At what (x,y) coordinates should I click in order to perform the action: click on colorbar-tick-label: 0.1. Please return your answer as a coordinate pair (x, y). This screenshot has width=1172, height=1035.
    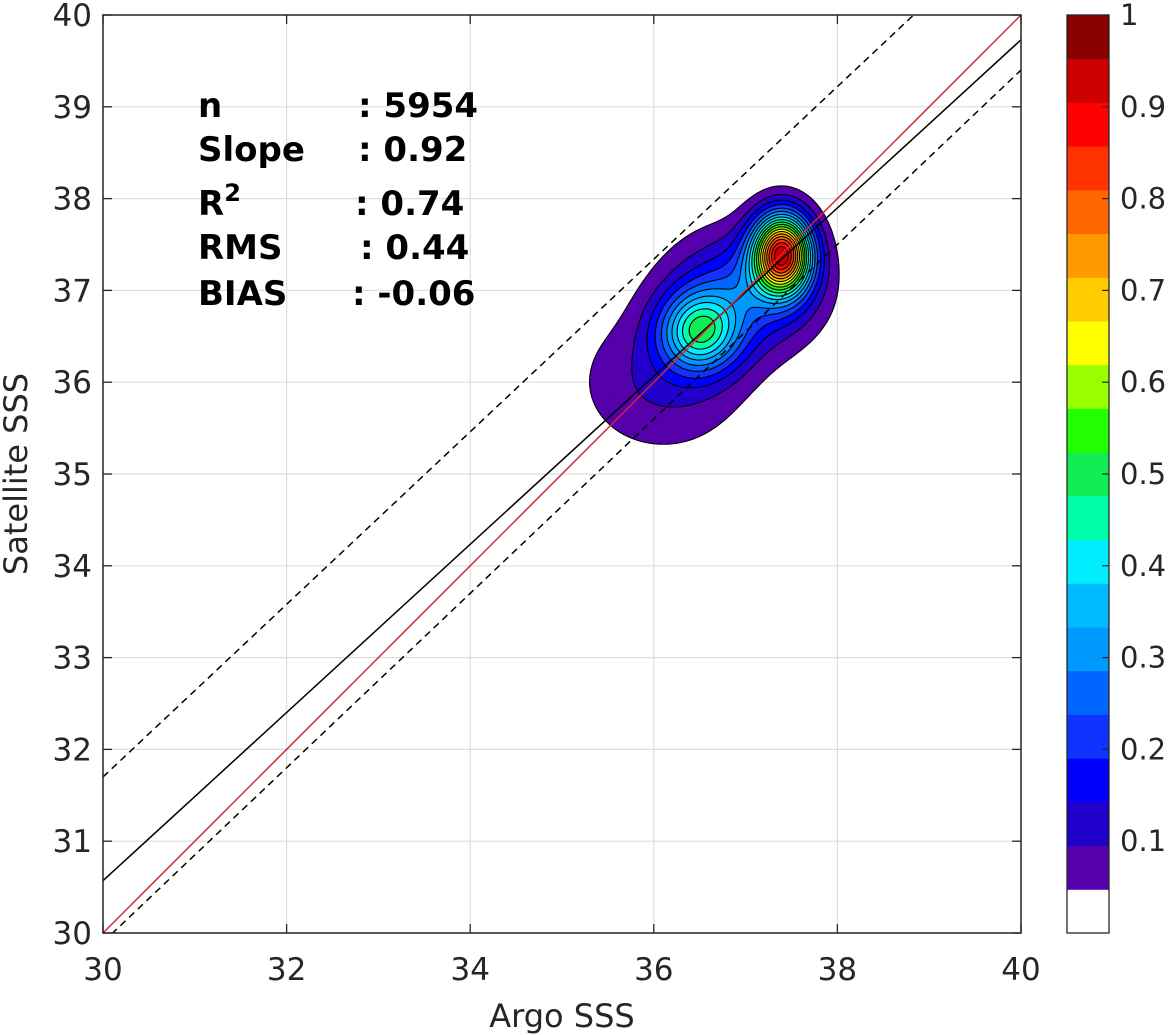
    Looking at the image, I should click on (1143, 841).